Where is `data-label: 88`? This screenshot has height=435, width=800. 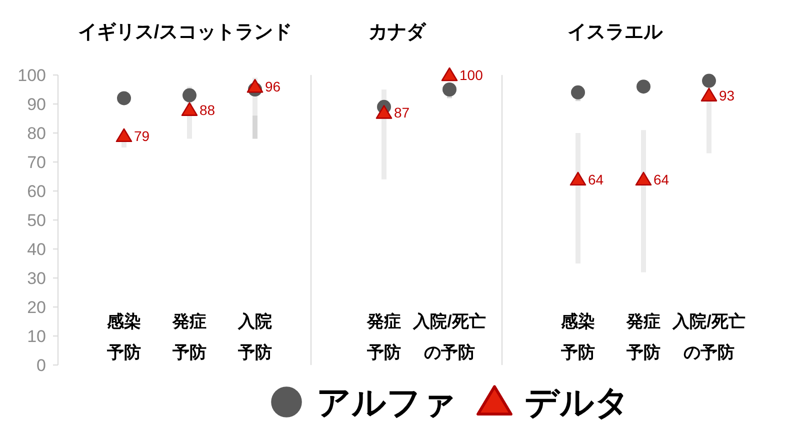 data-label: 88 is located at coordinates (208, 110).